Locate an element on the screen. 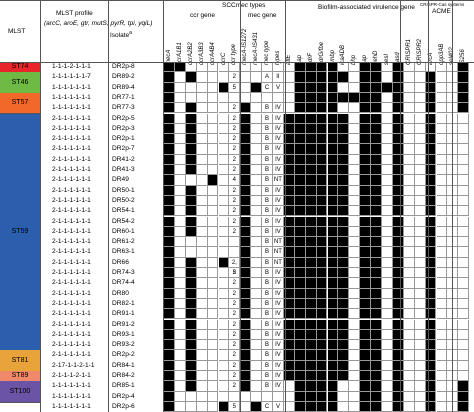 The width and height of the screenshot is (474, 412). isolate-id: DR50-1 is located at coordinates (123, 190).